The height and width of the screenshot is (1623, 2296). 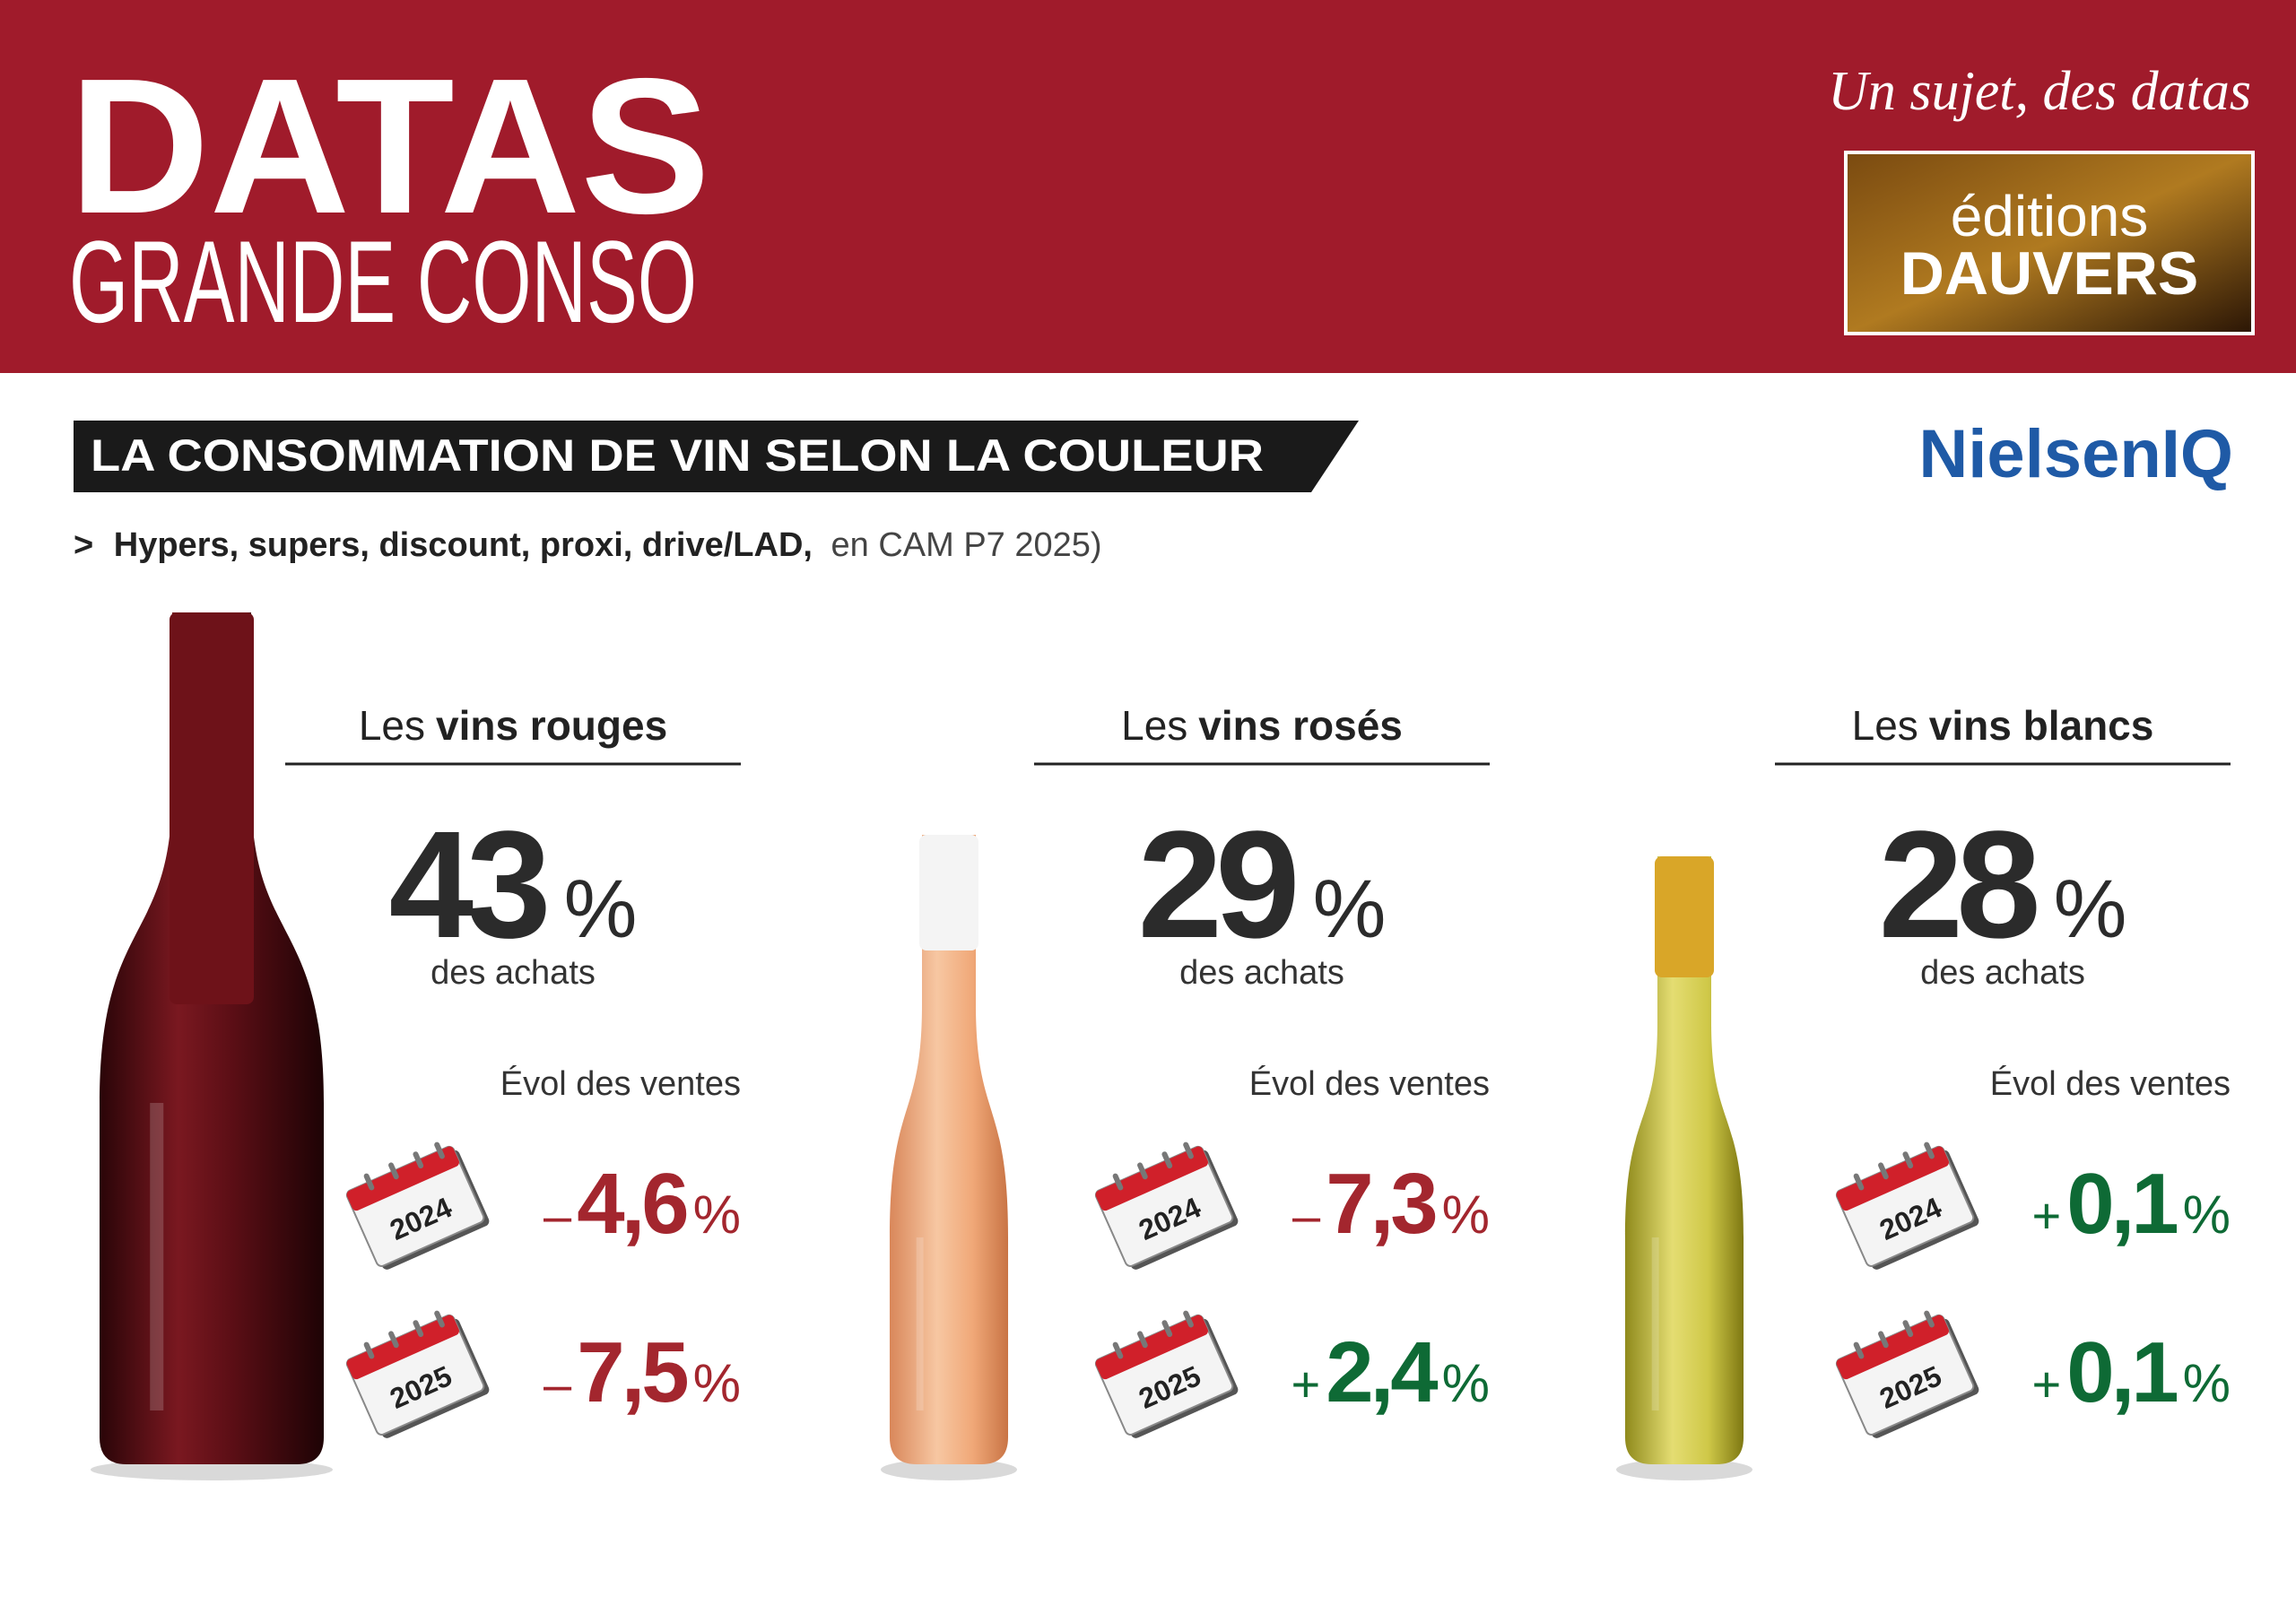 I want to click on evolution-sign: +, so click(x=2046, y=1384).